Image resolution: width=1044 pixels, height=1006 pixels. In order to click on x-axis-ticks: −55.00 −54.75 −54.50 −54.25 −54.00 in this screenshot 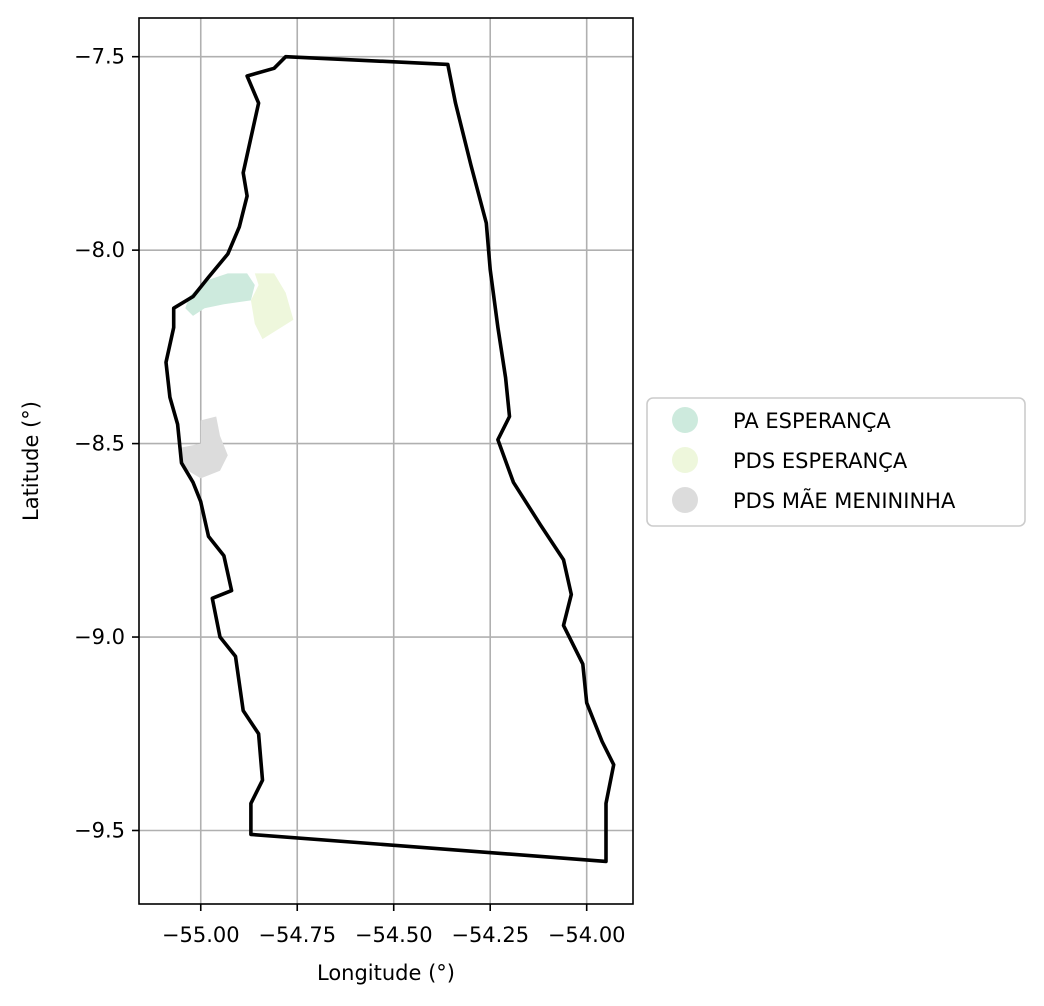, I will do `click(394, 925)`.